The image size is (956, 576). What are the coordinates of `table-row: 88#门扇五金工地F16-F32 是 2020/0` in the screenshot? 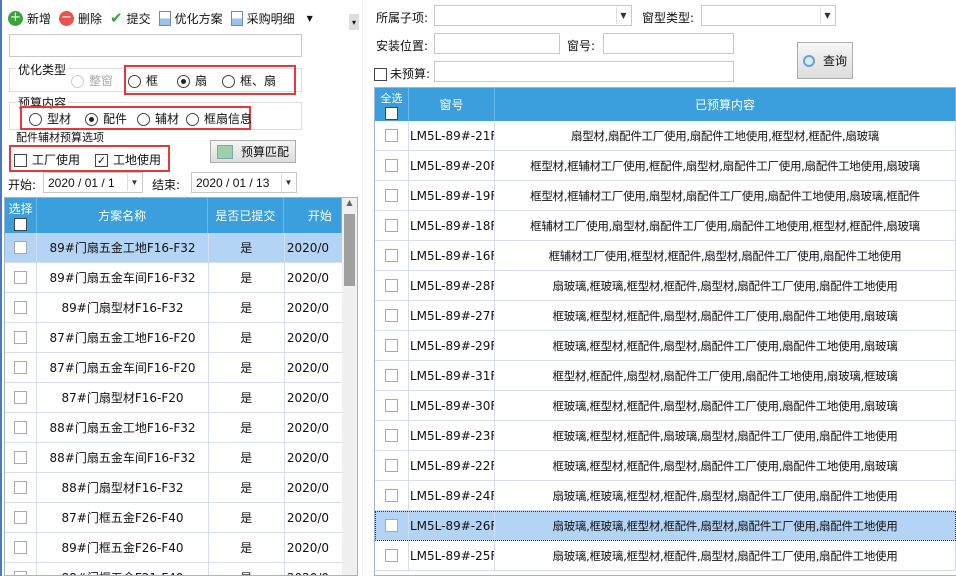 It's located at (173, 428).